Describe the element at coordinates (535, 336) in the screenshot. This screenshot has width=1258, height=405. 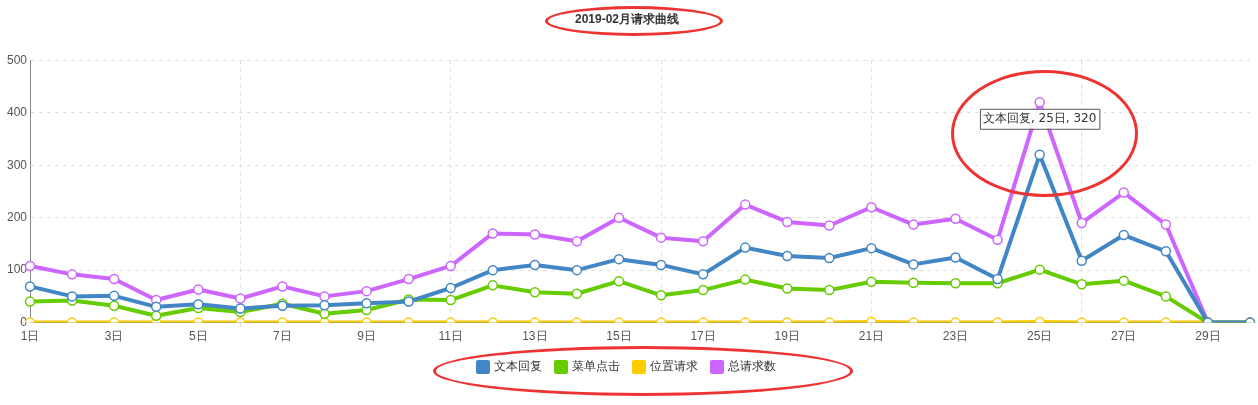
I see `x-tick-label: 13日` at that location.